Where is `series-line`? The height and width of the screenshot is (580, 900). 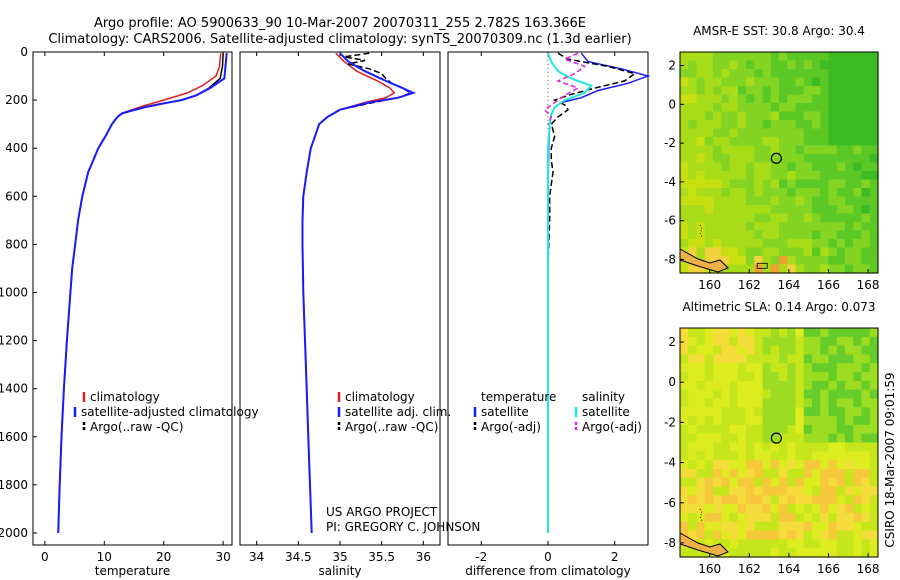
series-line is located at coordinates (361, 100).